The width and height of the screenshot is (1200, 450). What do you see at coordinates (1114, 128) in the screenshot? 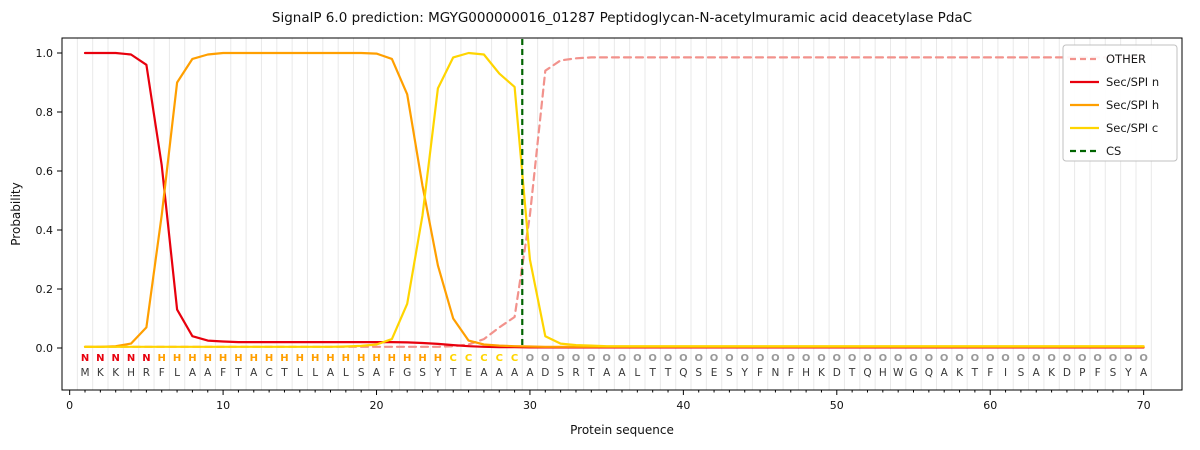
I see `legend-item-sec-spi-c: Sec/SPI c` at bounding box center [1114, 128].